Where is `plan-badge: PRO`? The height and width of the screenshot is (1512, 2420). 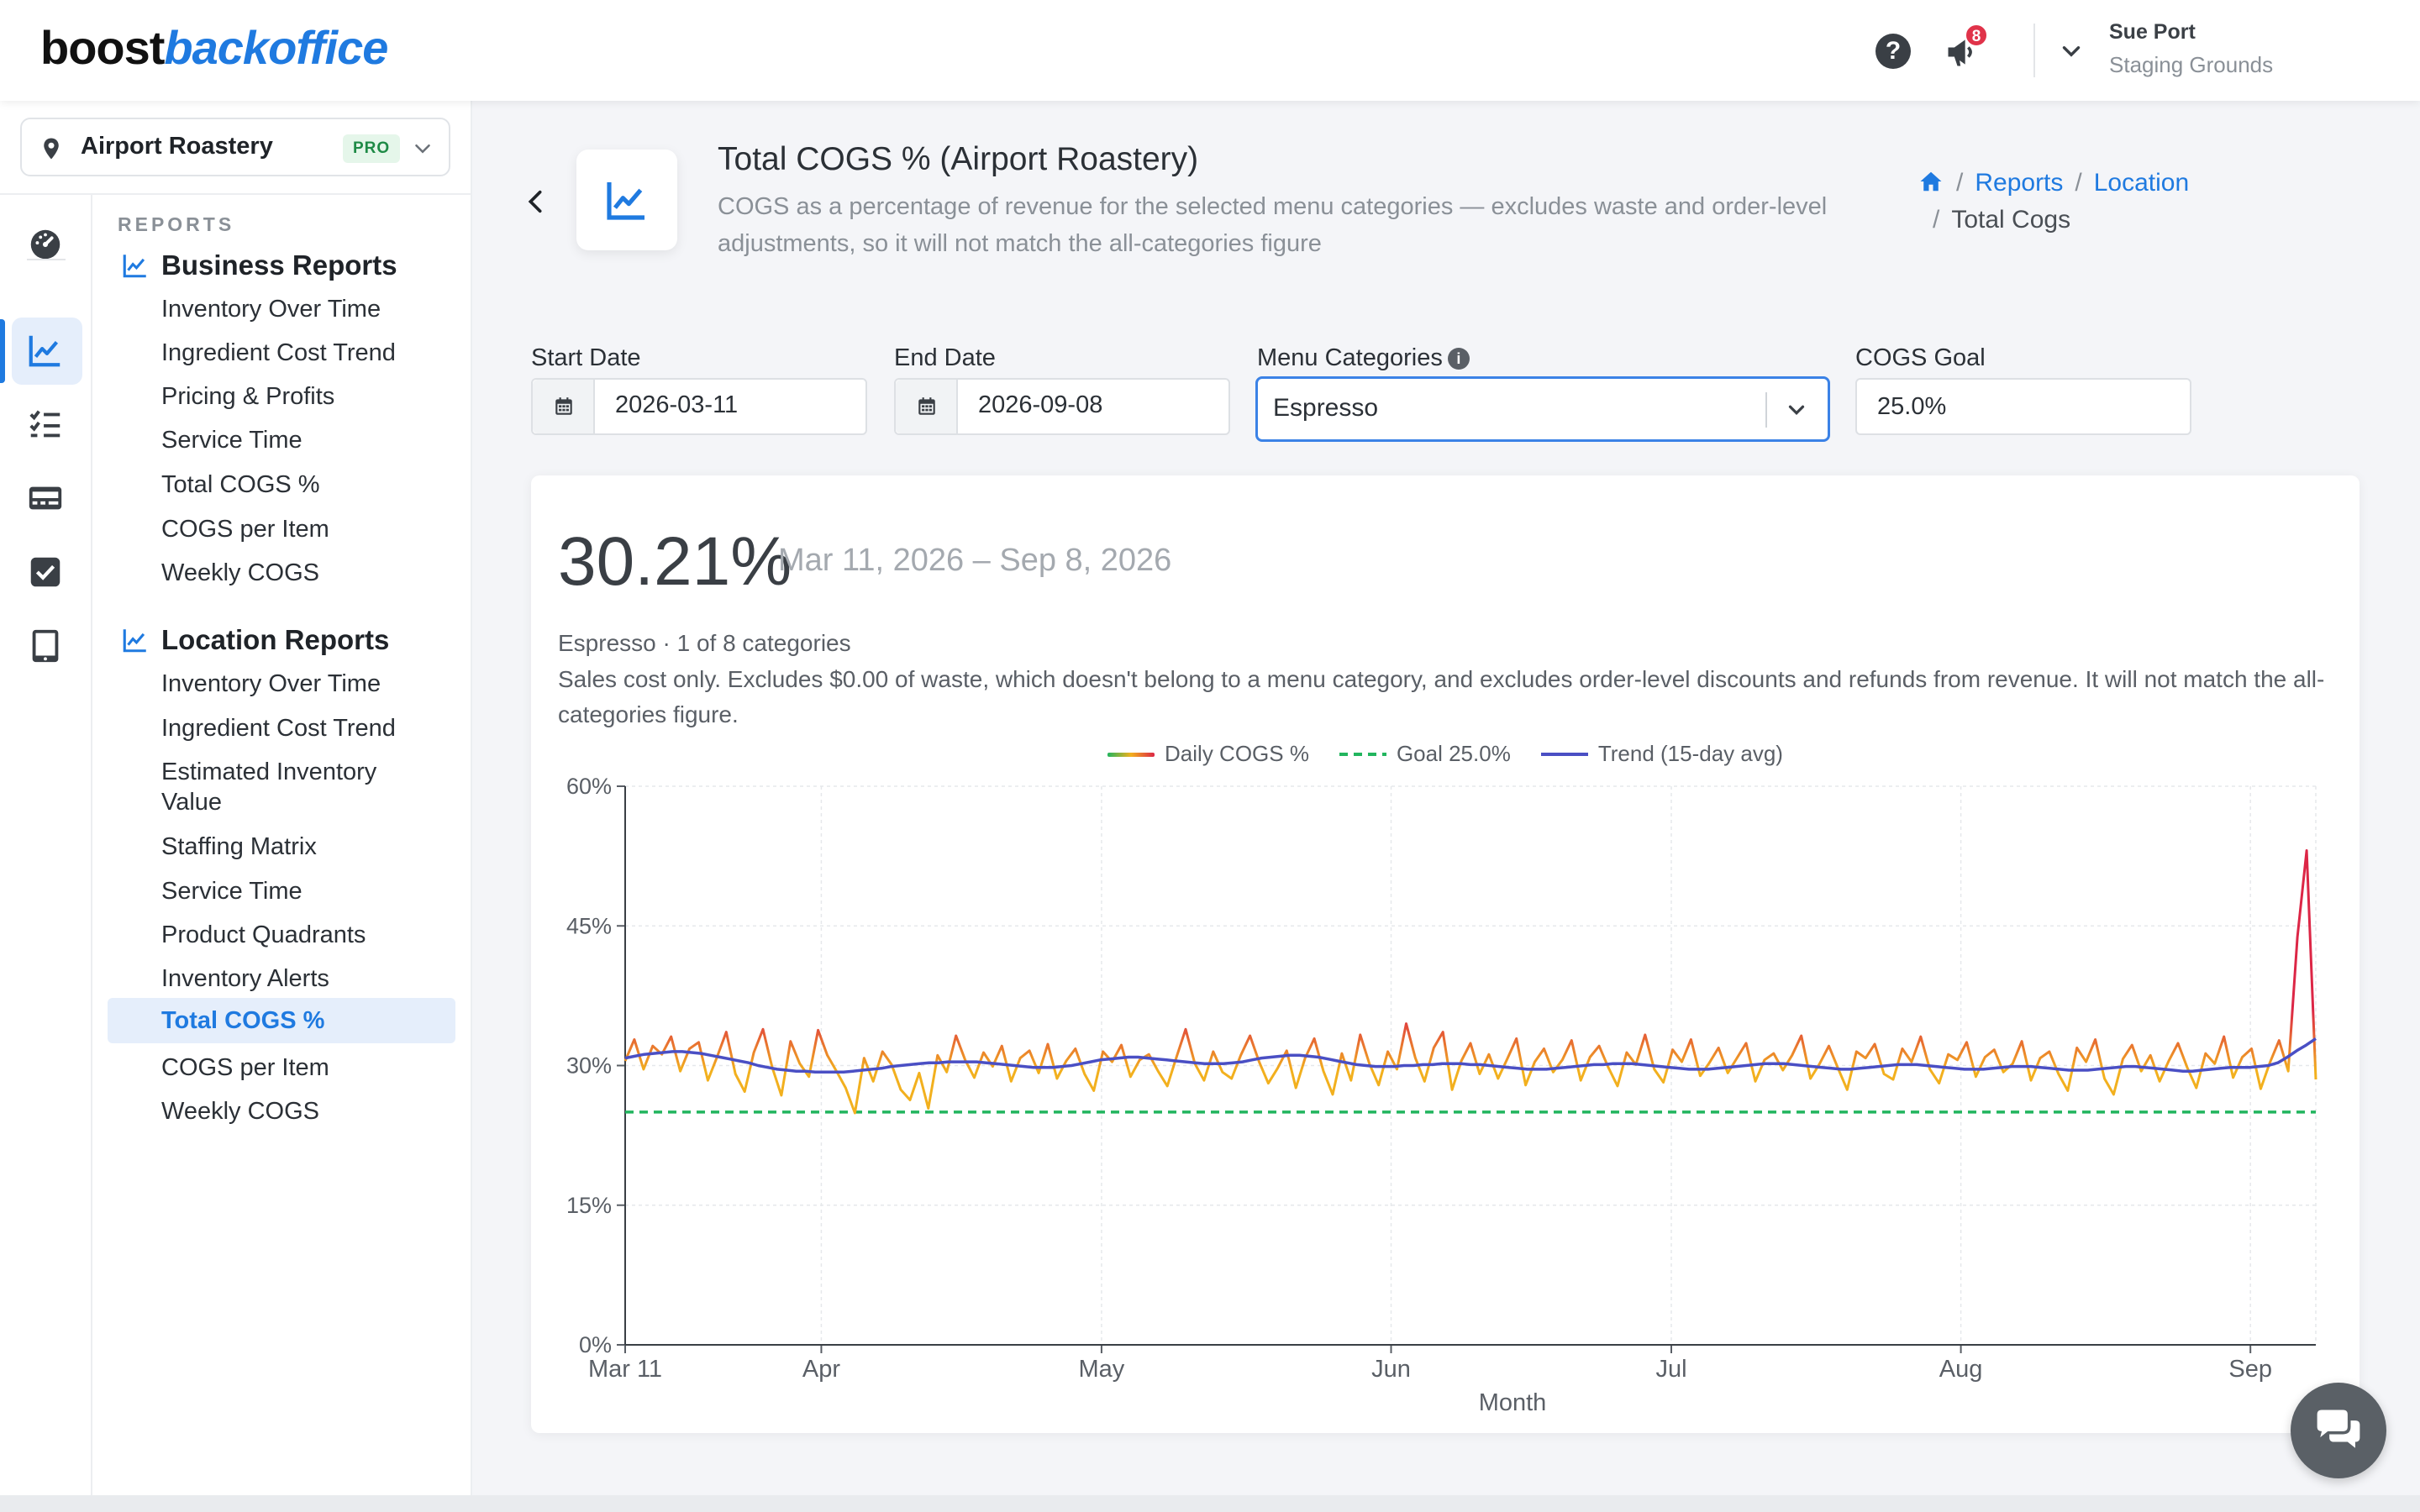
plan-badge: PRO is located at coordinates (372, 148).